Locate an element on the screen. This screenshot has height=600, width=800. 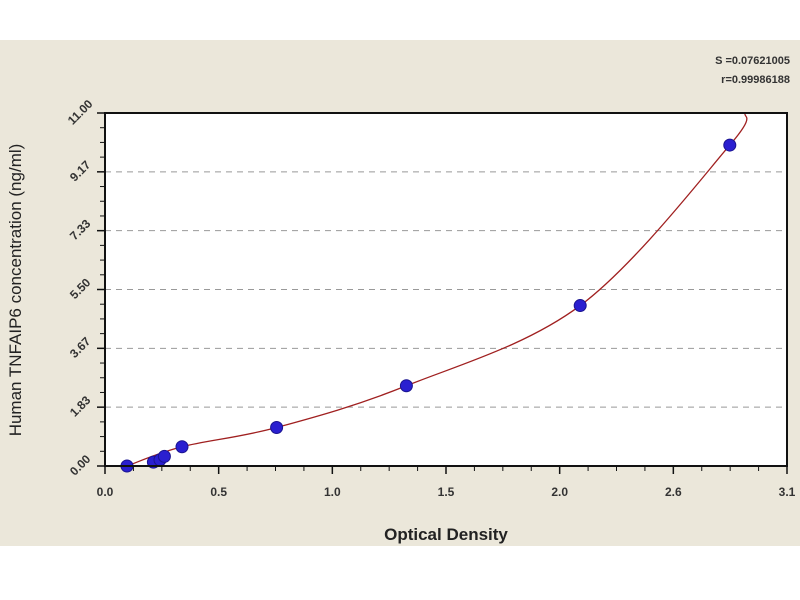
y-tick-label: 5.50 is located at coordinates (80, 288).